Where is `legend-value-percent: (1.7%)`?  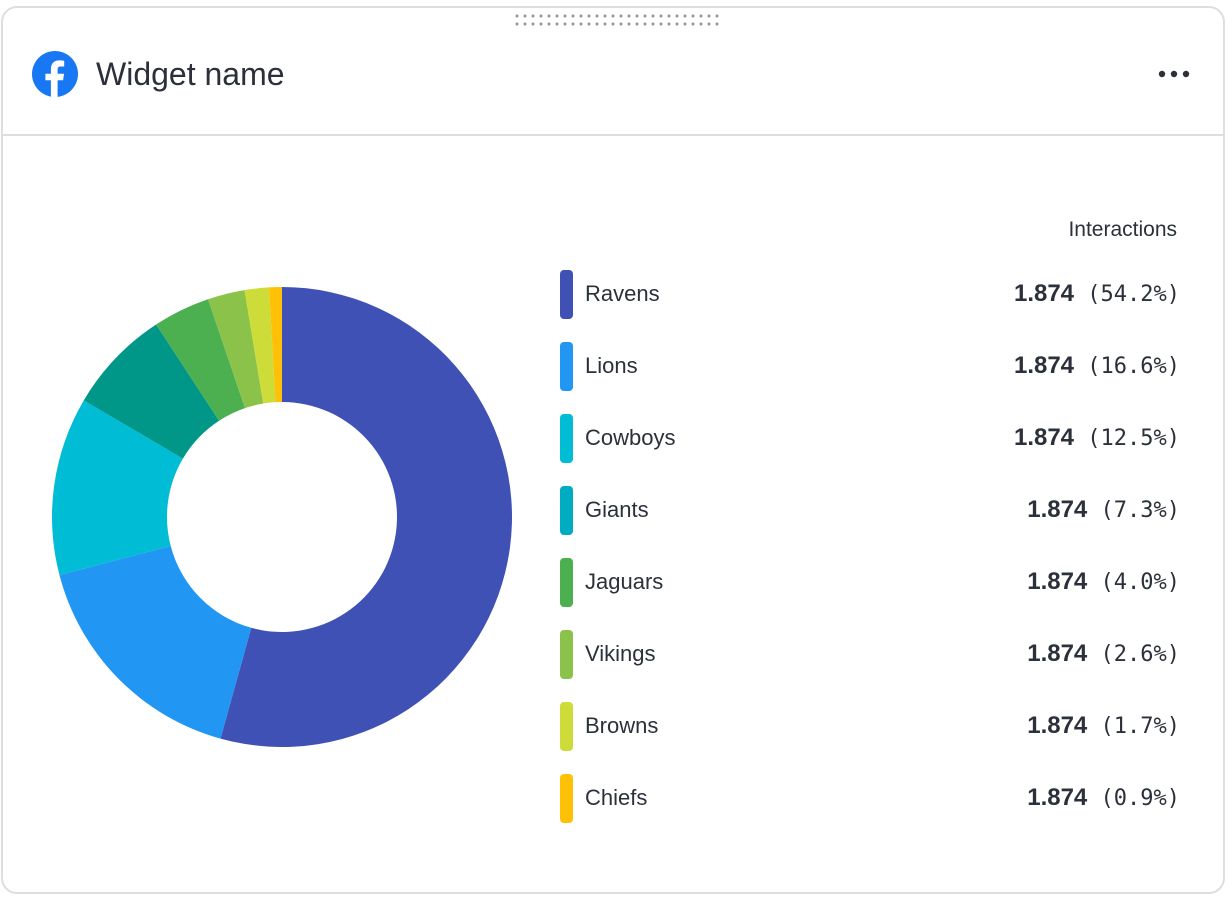 legend-value-percent: (1.7%) is located at coordinates (1133, 726).